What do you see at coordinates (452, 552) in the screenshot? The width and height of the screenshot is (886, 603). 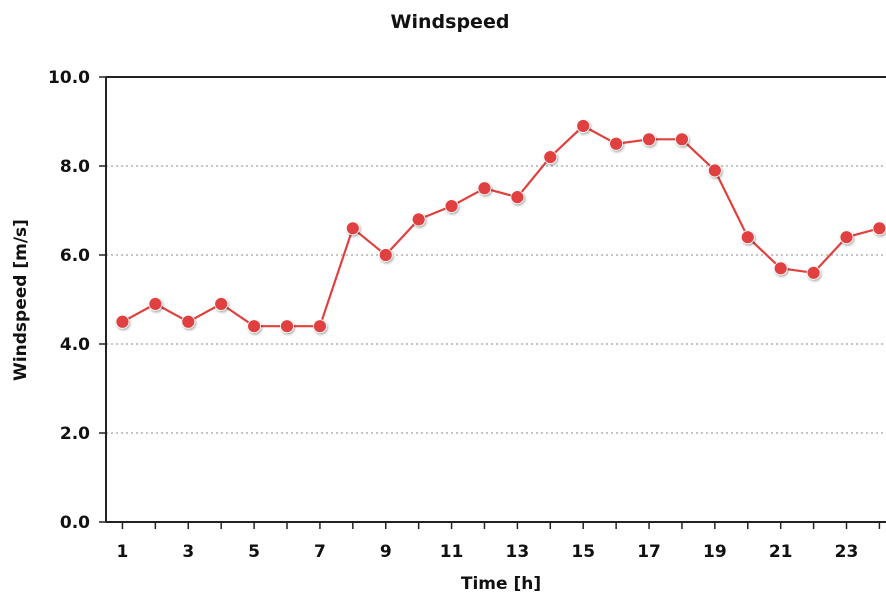 I see `x-tick-label-5: 11` at bounding box center [452, 552].